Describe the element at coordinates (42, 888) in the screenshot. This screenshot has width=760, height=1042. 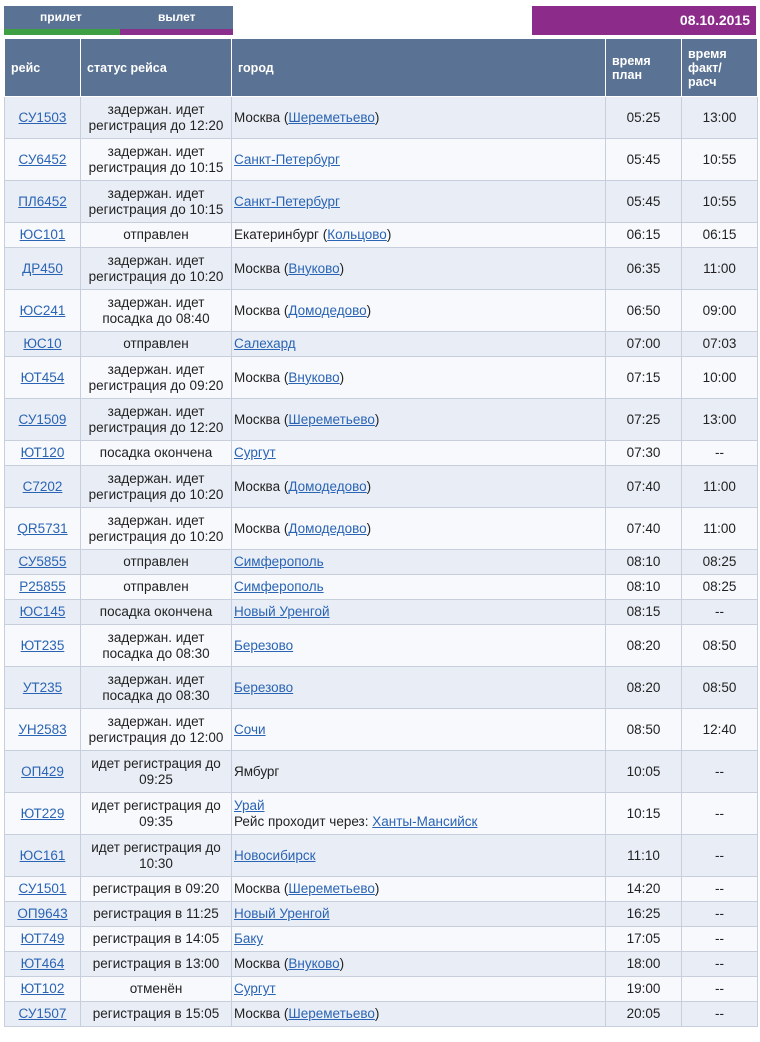
I see `flight-number-link: СУ1501` at that location.